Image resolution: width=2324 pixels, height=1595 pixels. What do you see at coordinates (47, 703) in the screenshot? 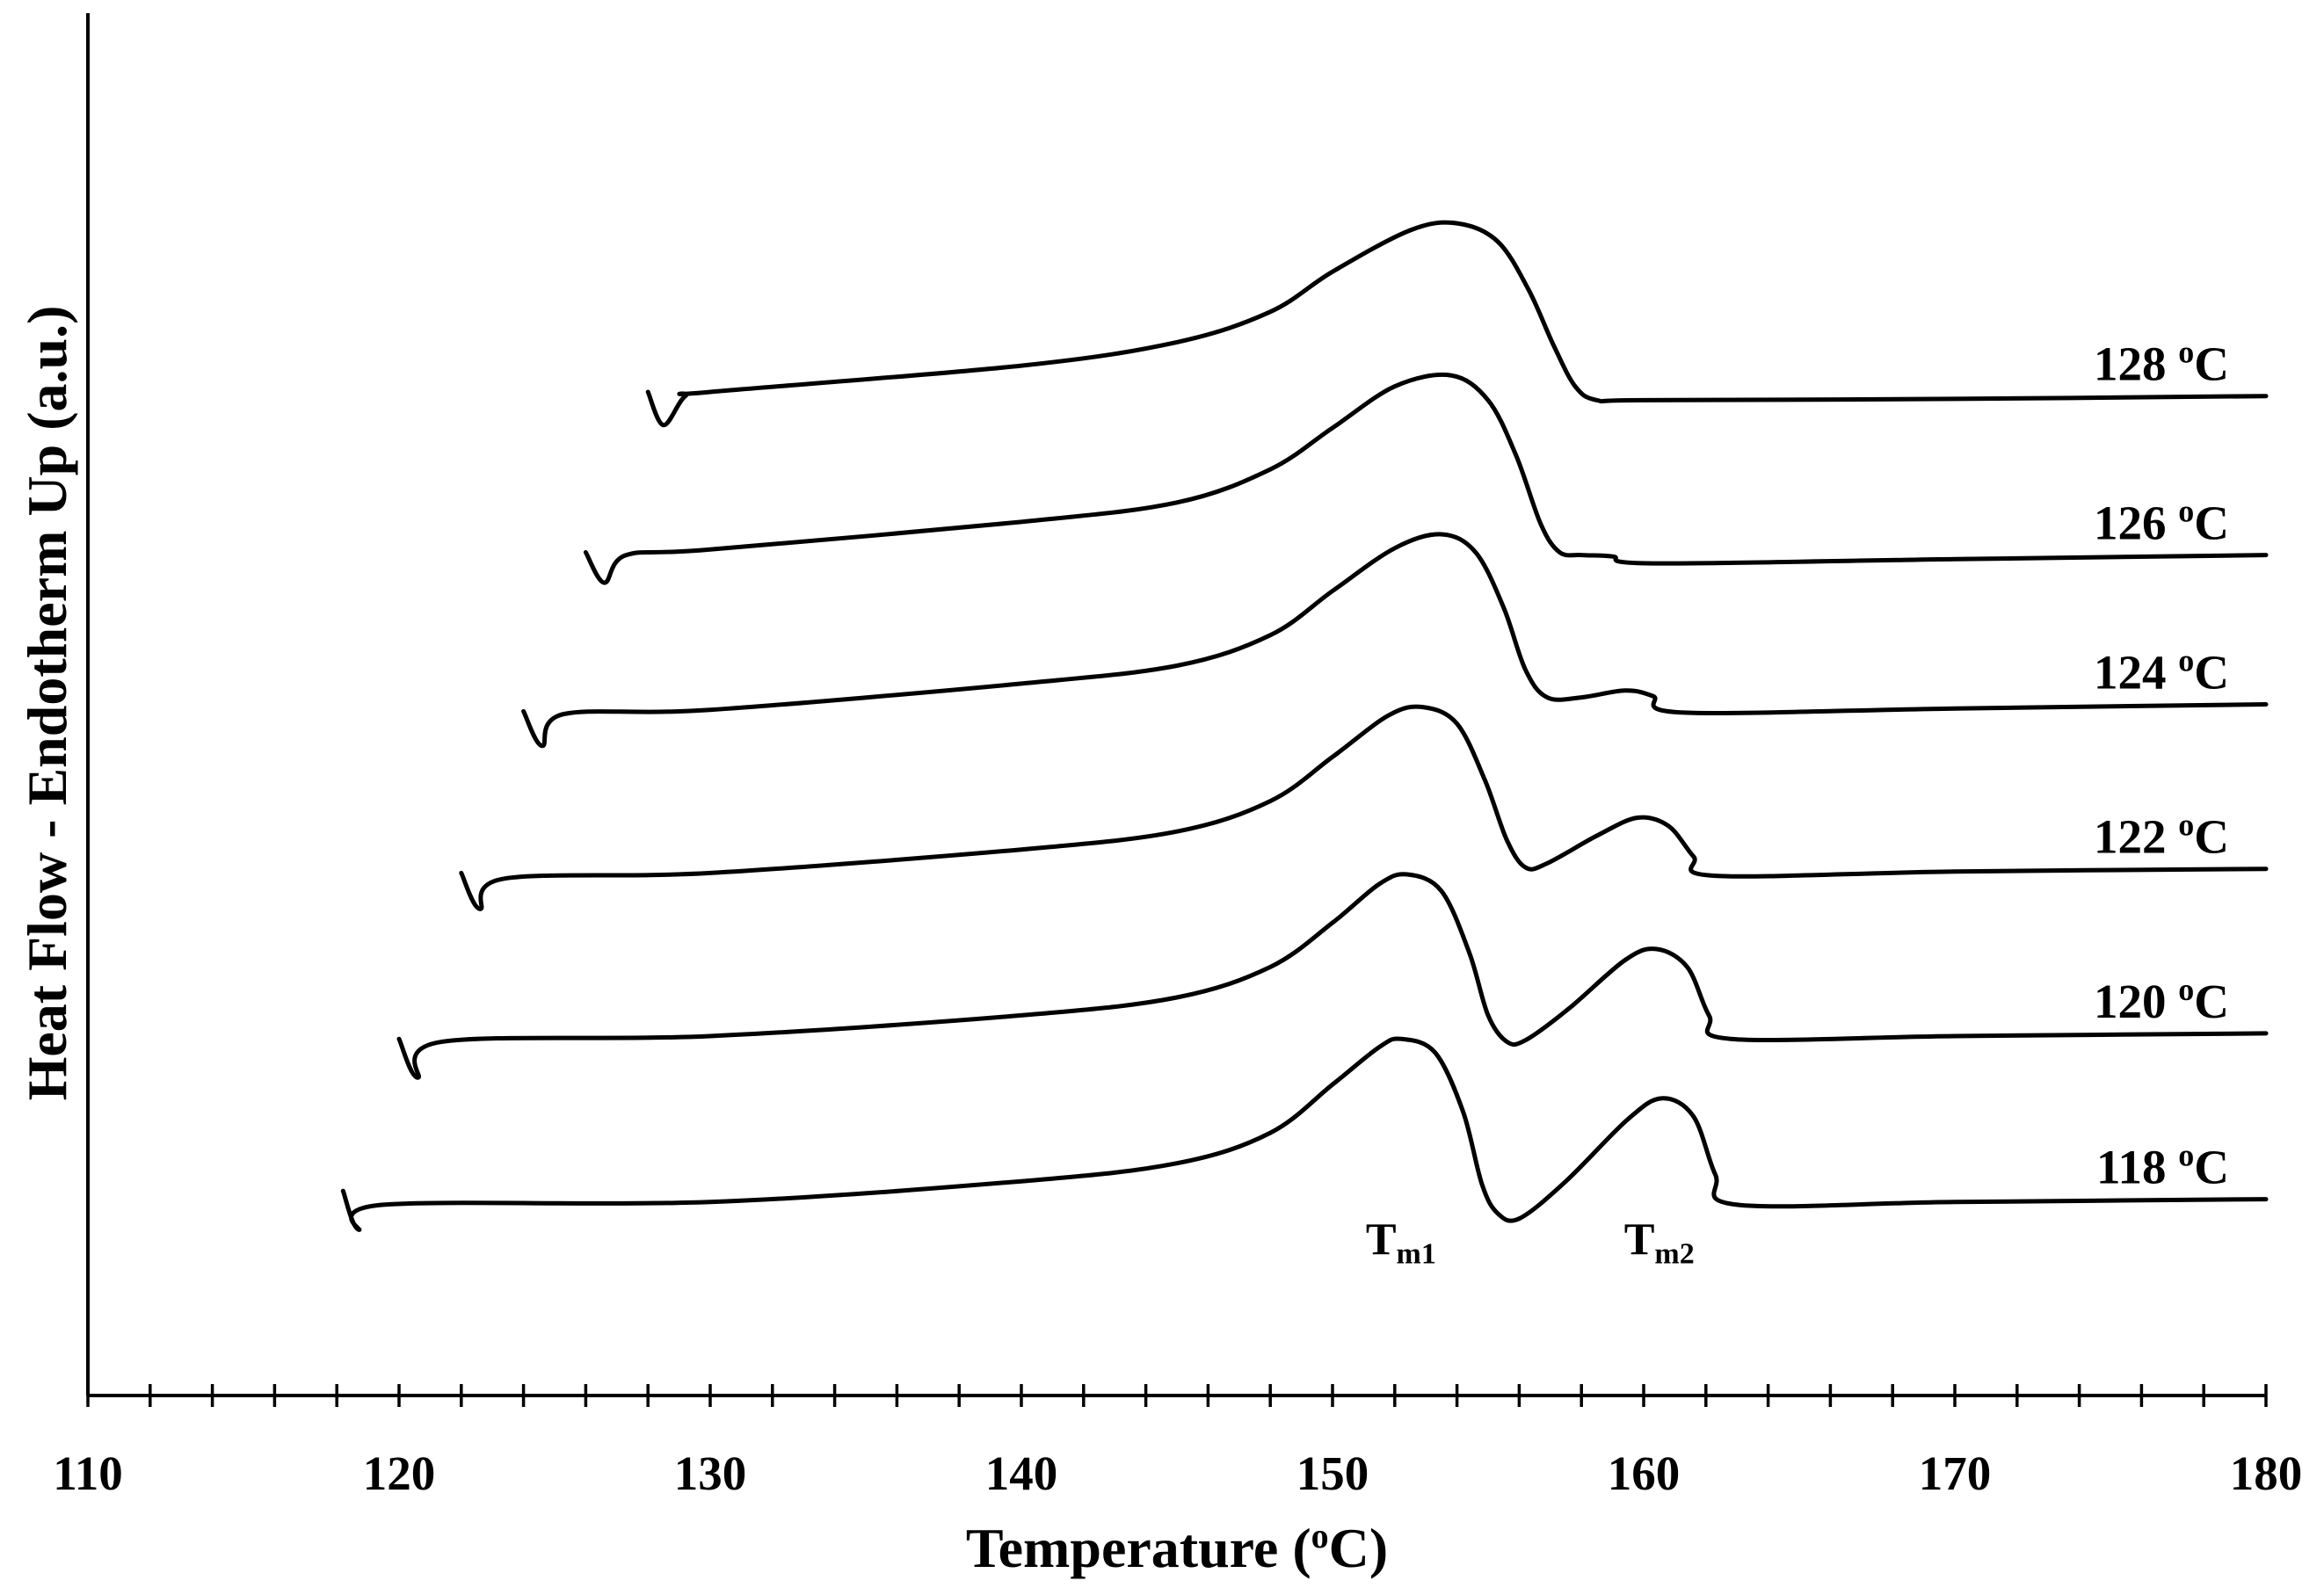
I see `y-axis-title: Heat Flow - Endotherm Up (a.u.)` at bounding box center [47, 703].